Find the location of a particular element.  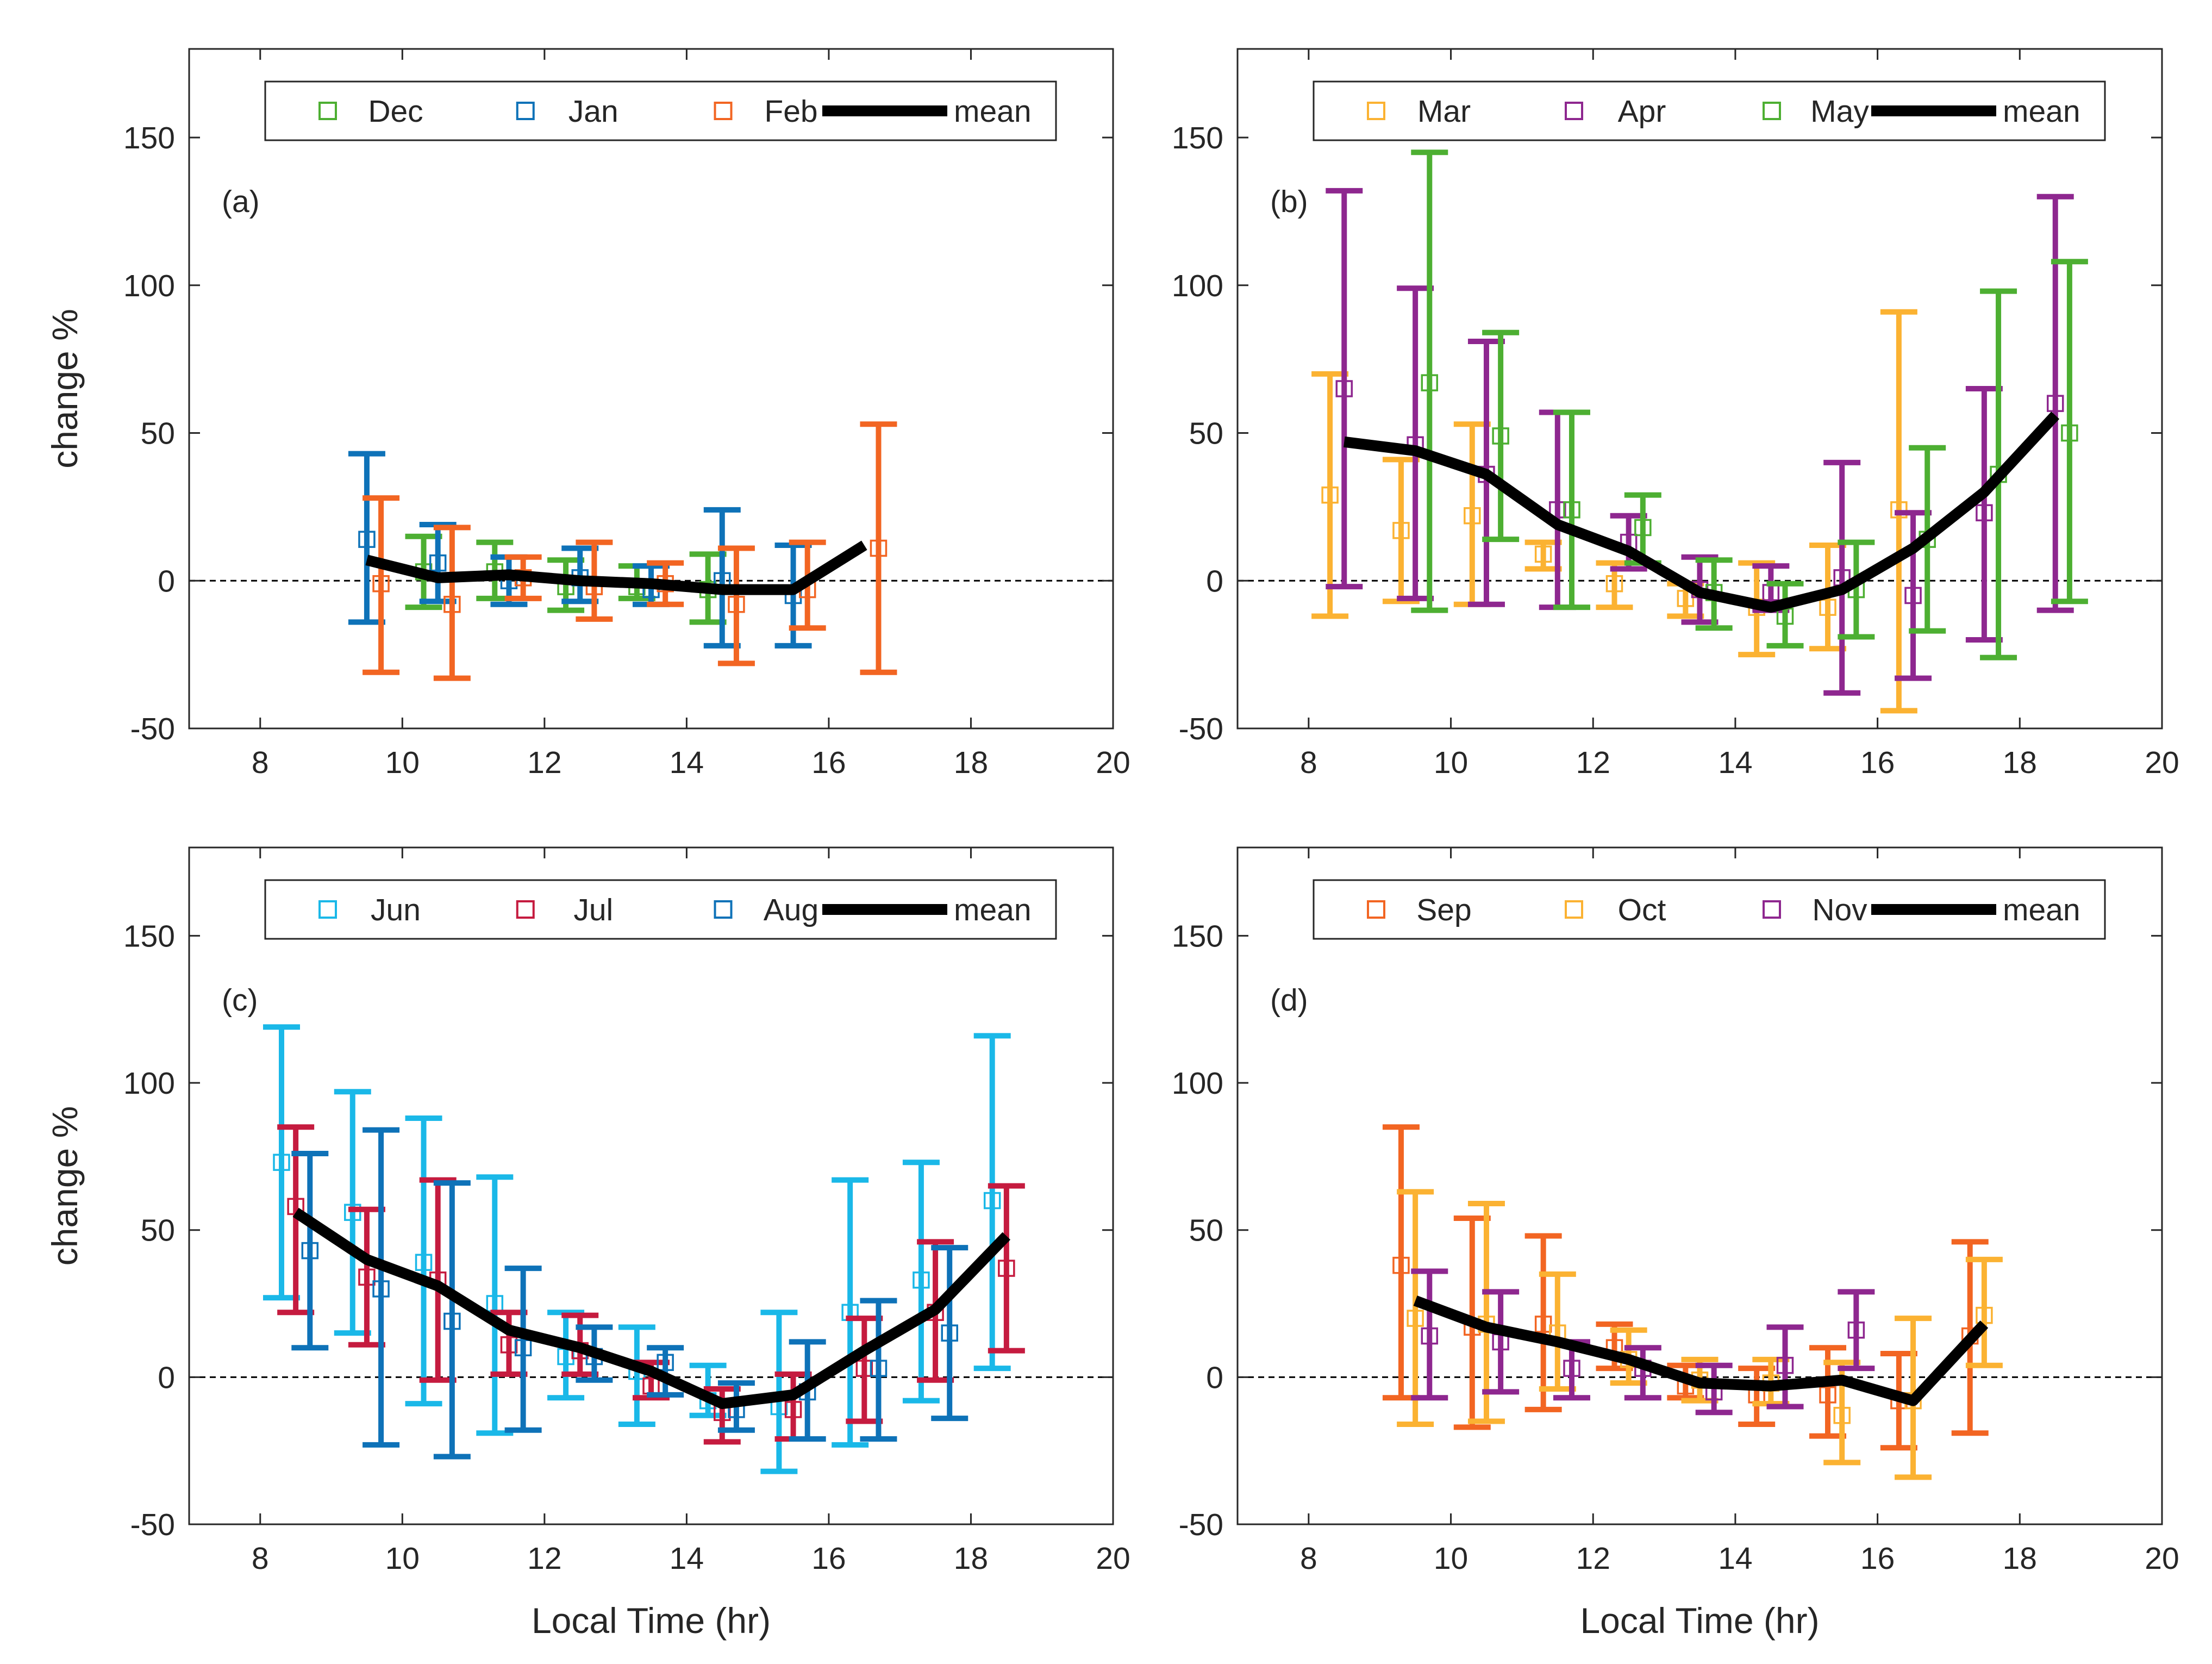

series-mar is located at coordinates (1614, 512).